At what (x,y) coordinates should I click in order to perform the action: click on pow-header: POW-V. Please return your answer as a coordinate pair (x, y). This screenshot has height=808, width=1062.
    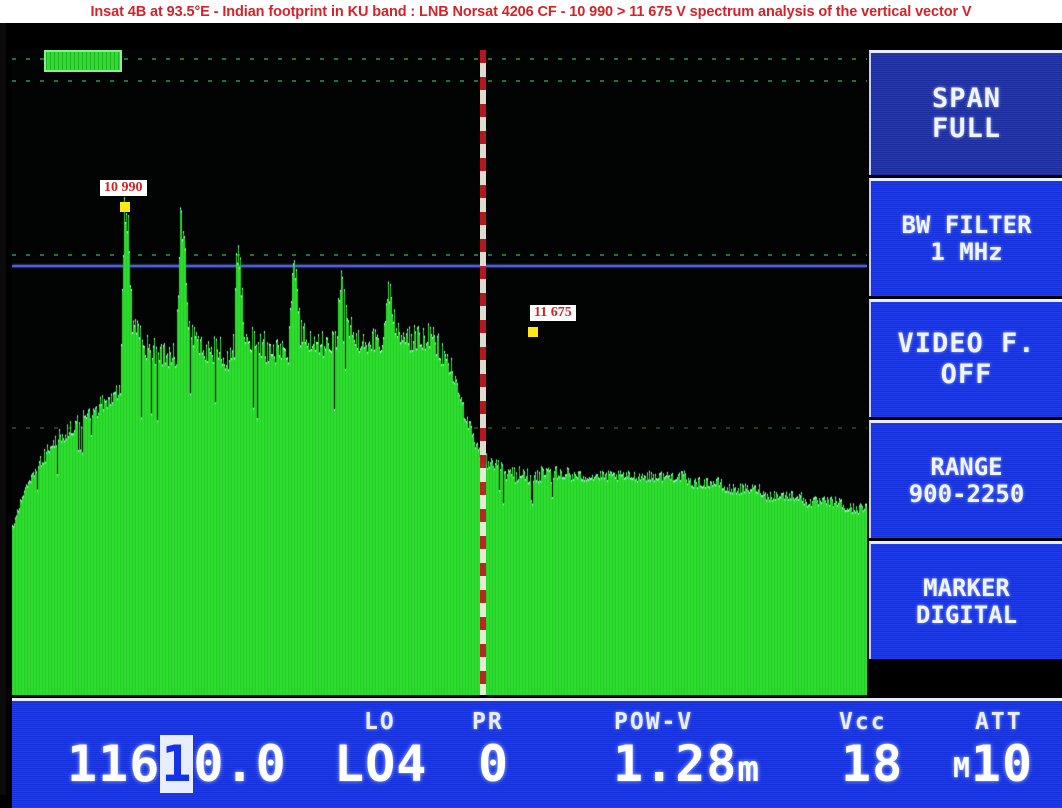
    Looking at the image, I should click on (653, 722).